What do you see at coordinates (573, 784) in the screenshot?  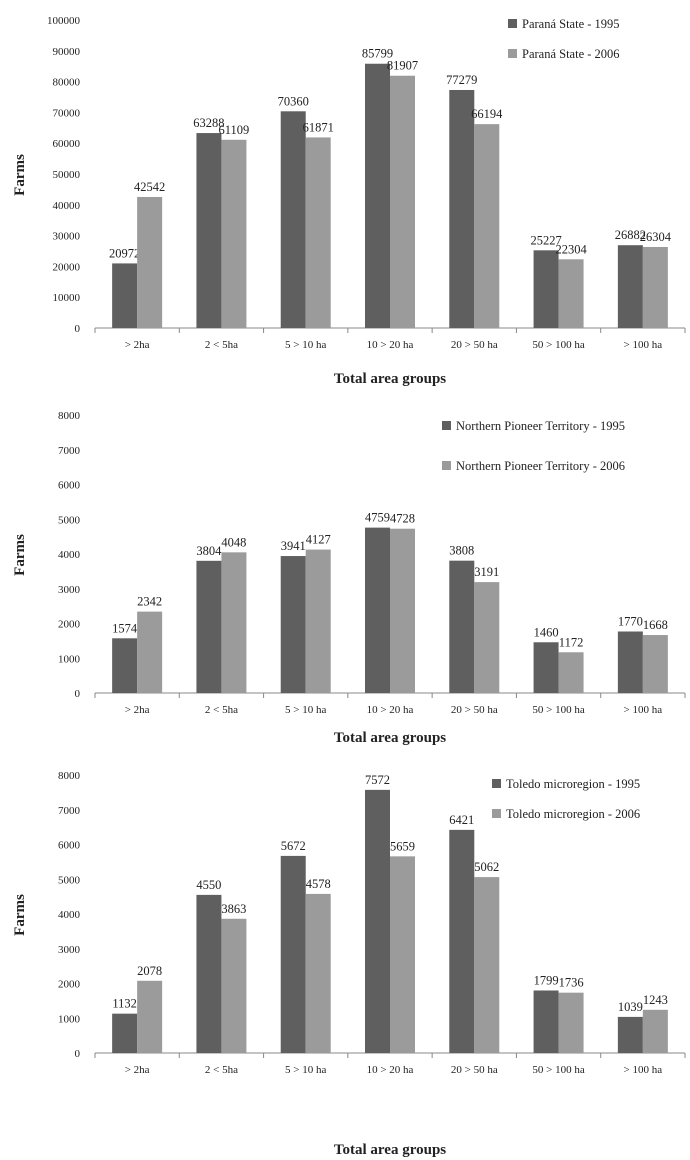 I see `legend-label: Toledo microregion - 1995` at bounding box center [573, 784].